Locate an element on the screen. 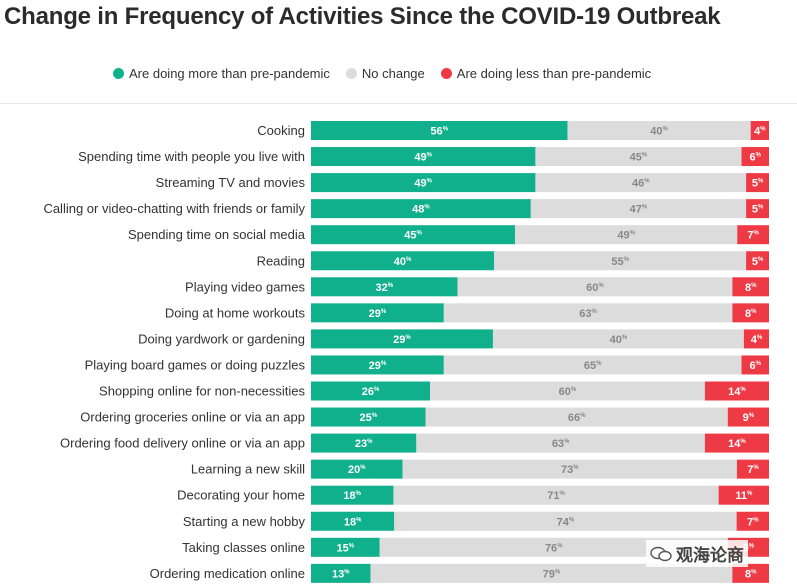 The height and width of the screenshot is (586, 797). legend-item-more: Are doing more than pre-pandemic is located at coordinates (221, 73).